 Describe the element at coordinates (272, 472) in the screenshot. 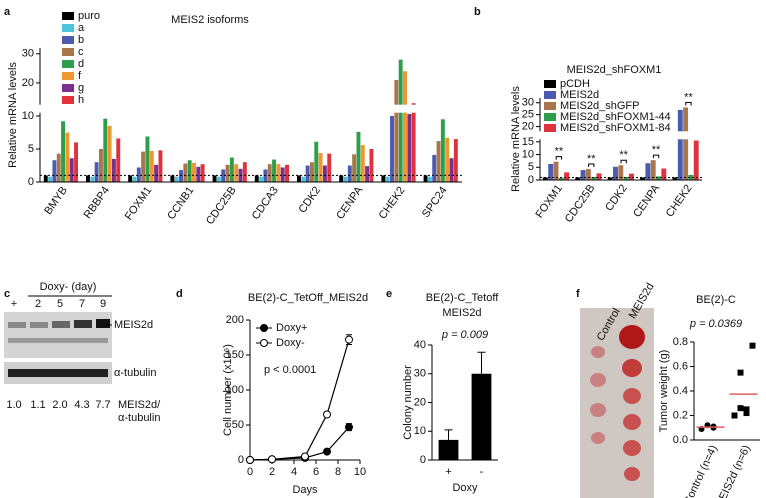

I see `x-tick-label: 2` at that location.